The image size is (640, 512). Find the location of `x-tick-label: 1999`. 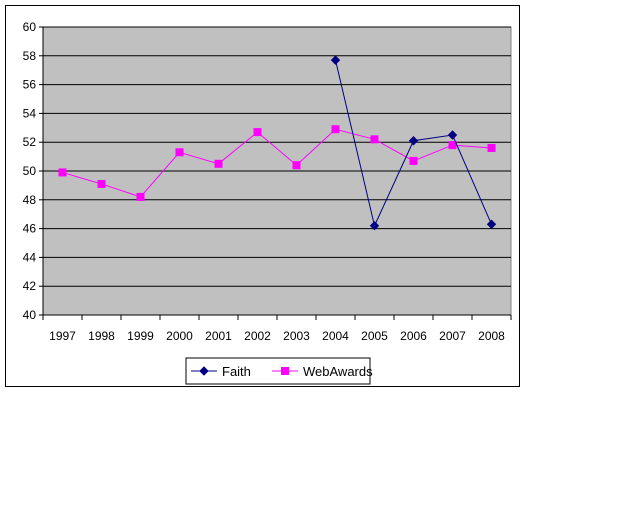

x-tick-label: 1999 is located at coordinates (140, 336).